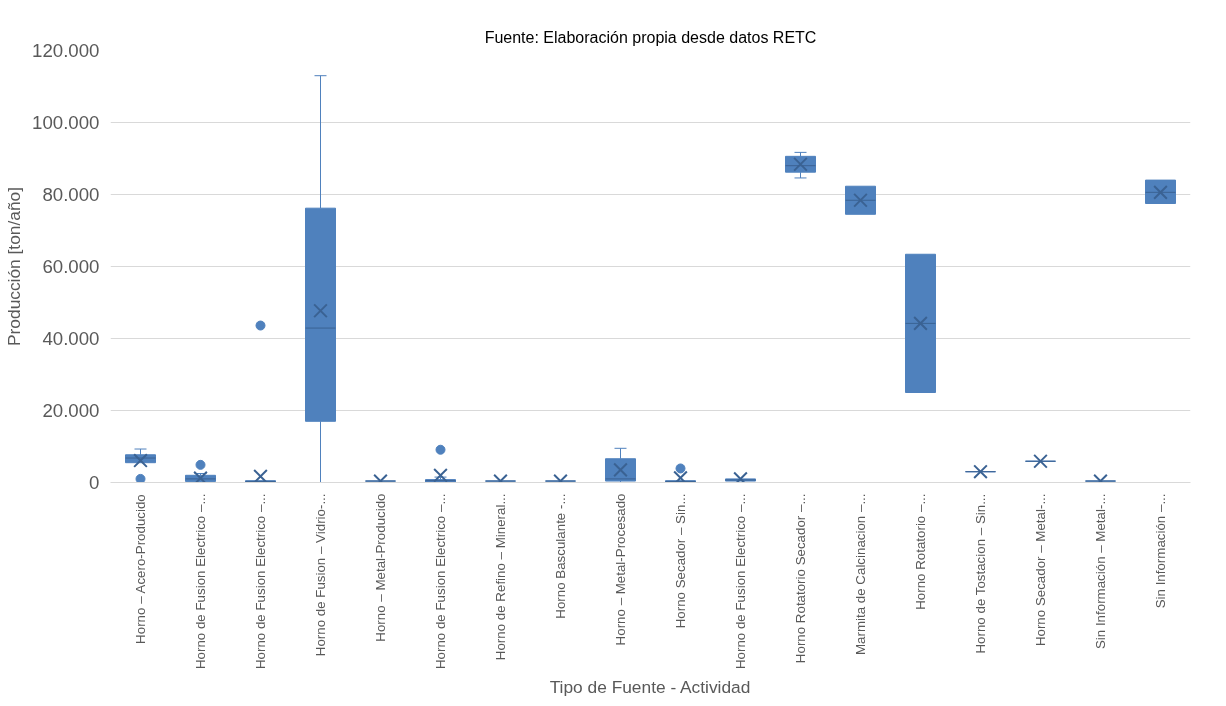 This screenshot has width=1226, height=706. What do you see at coordinates (71, 194) in the screenshot?
I see `y-tick-label: 80.000` at bounding box center [71, 194].